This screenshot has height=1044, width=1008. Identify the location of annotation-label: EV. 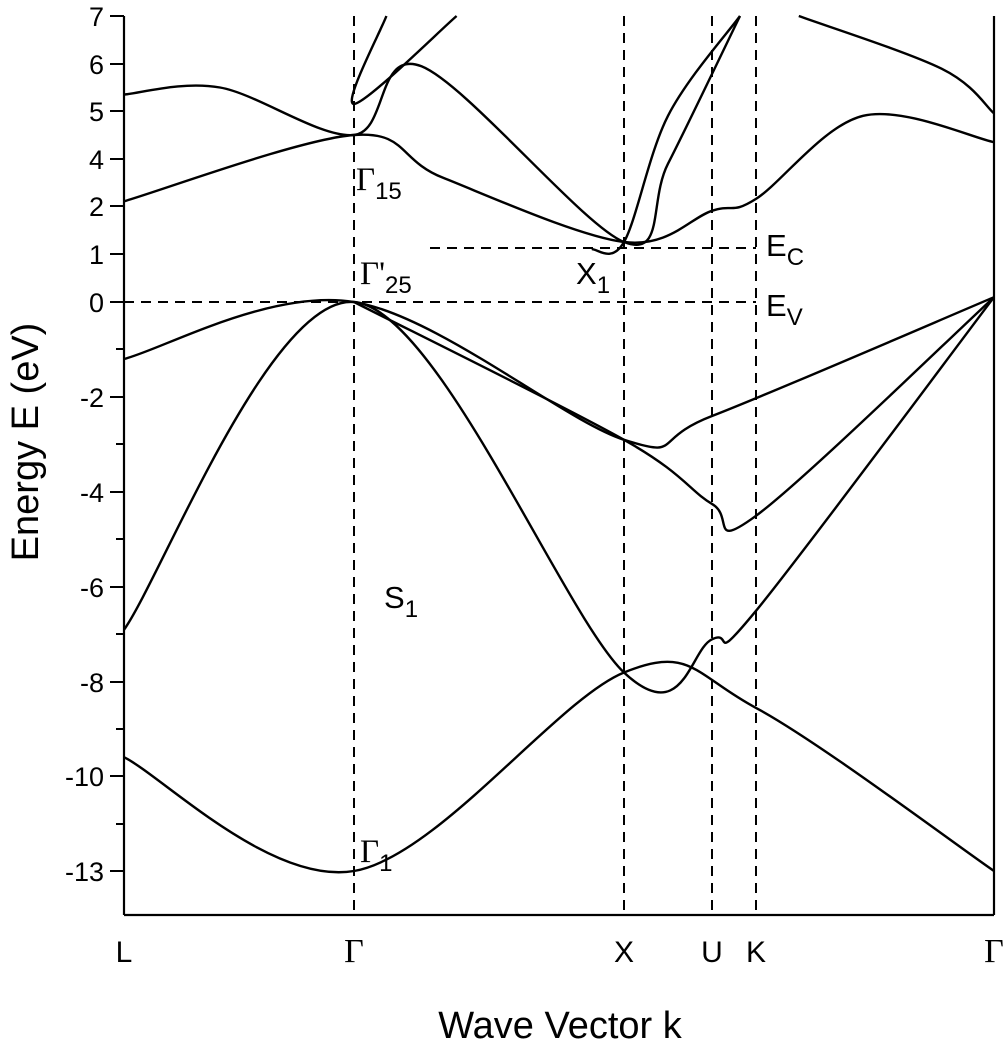
(784, 309).